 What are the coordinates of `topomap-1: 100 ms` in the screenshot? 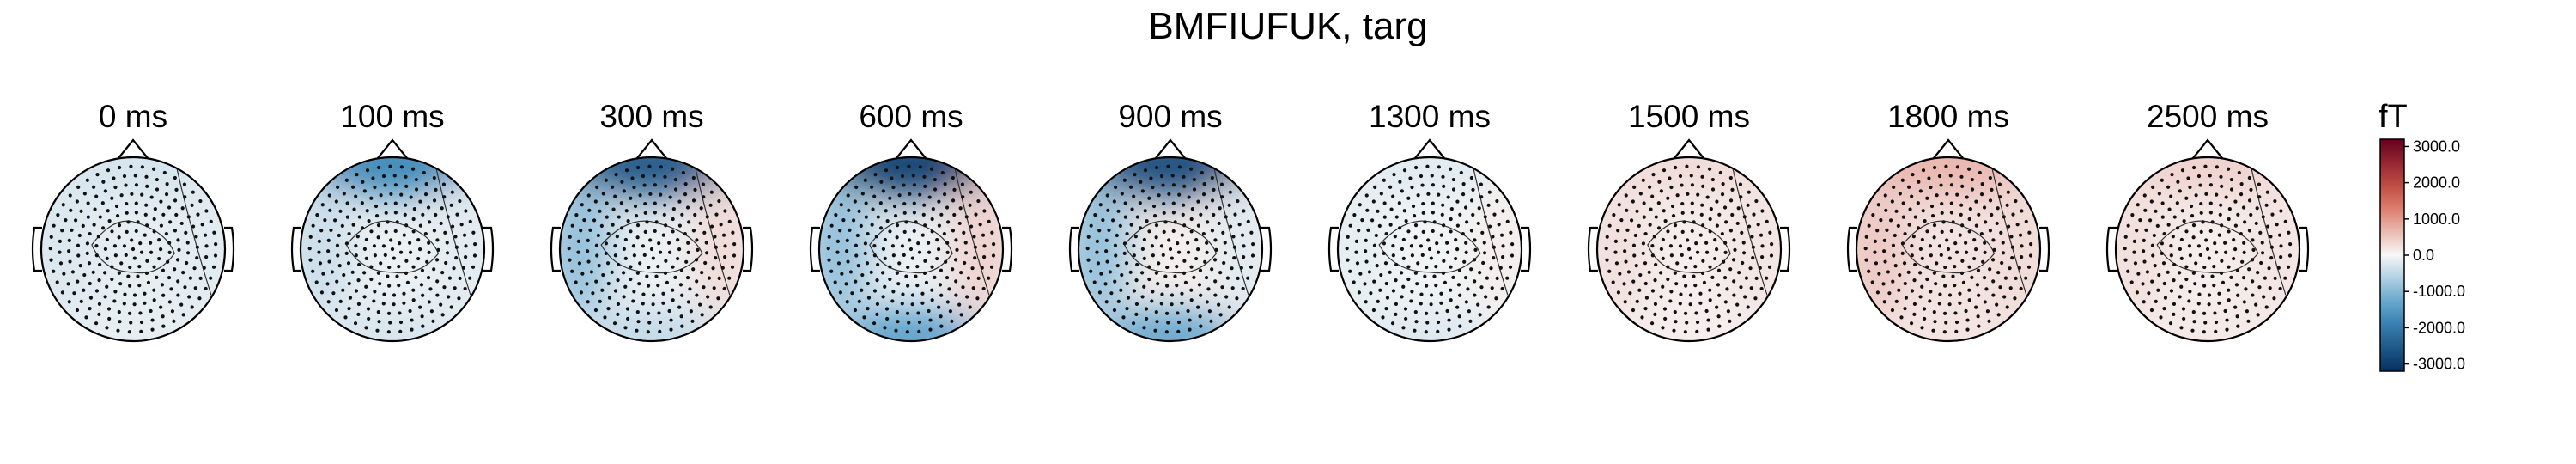 It's located at (392, 221).